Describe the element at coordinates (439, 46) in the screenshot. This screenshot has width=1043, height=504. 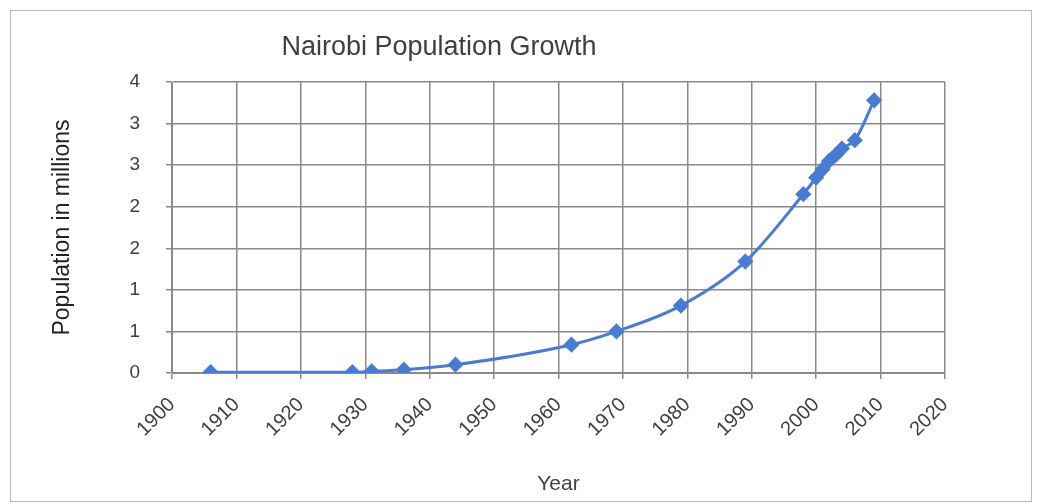
I see `chart-title: Nairobi Population Growth` at that location.